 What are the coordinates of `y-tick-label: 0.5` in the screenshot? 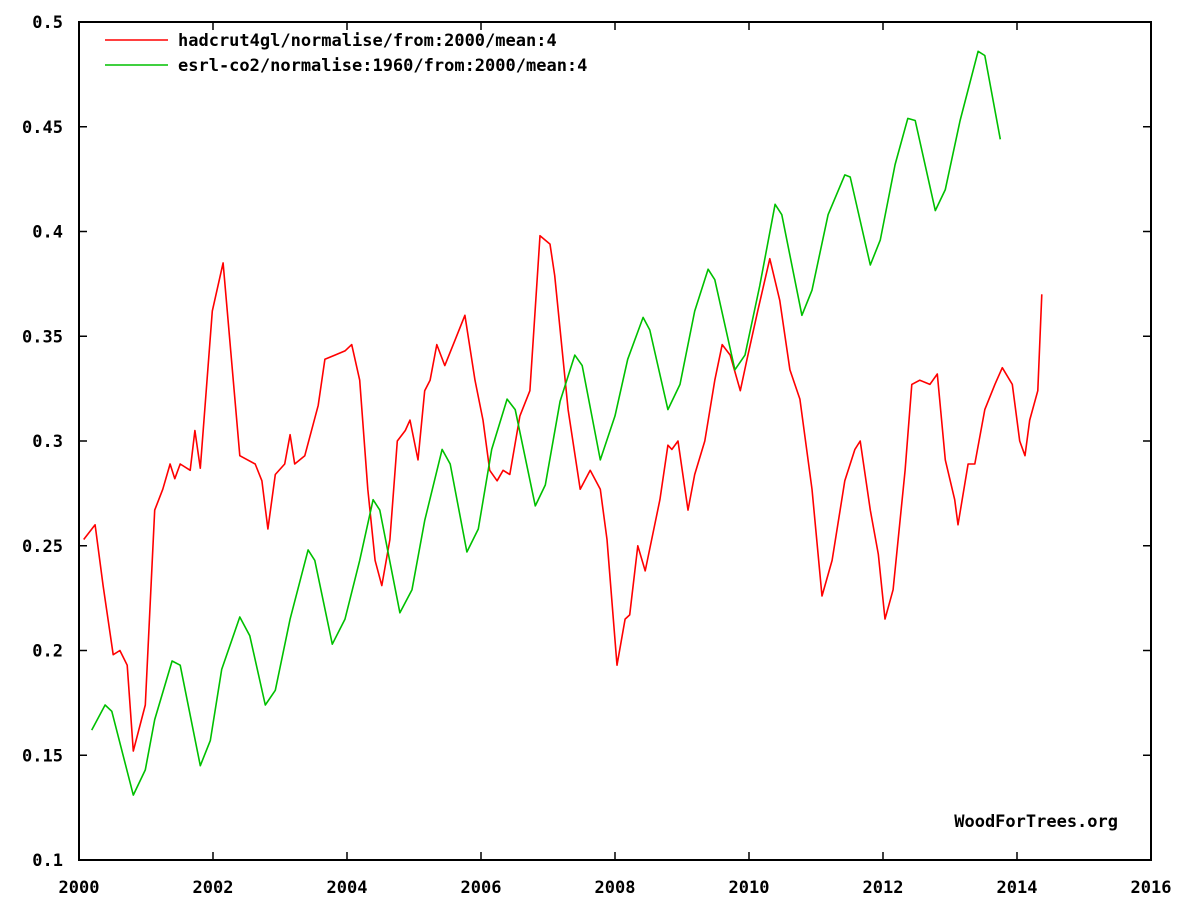 It's located at (47, 23).